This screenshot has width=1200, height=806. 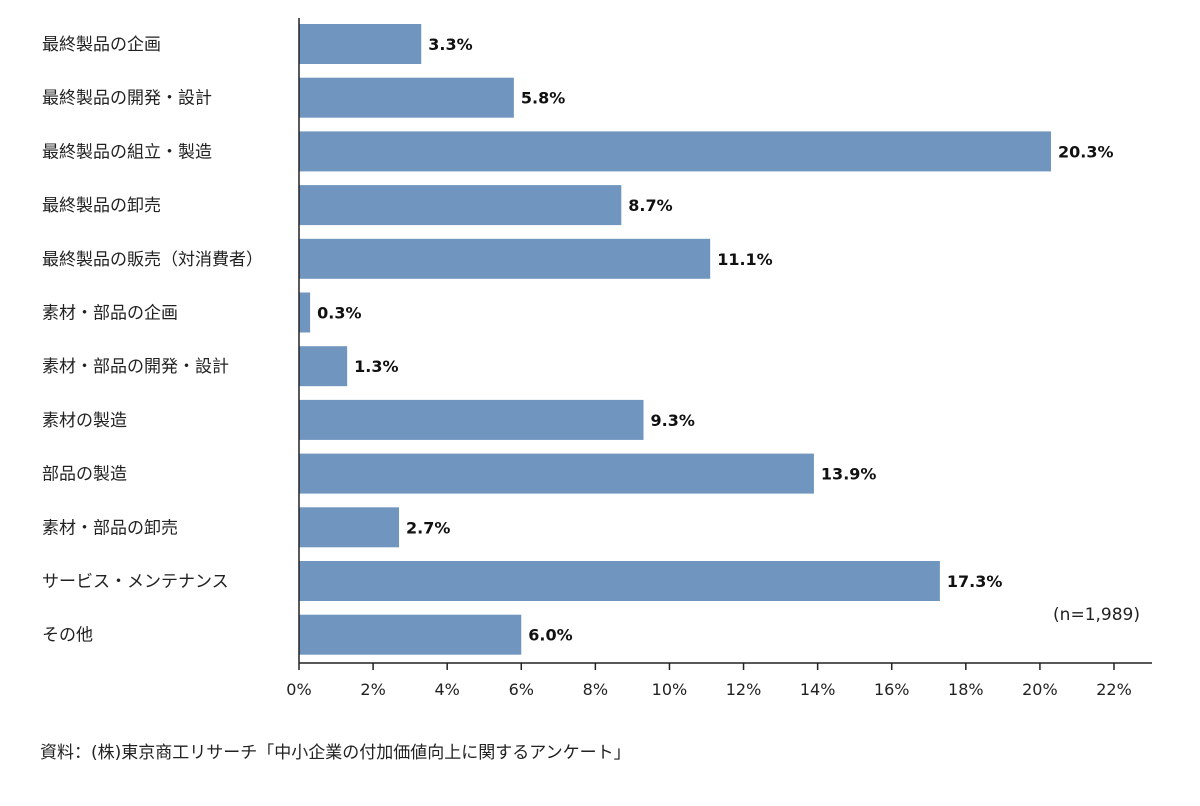 I want to click on data-label: 8.7%, so click(x=650, y=205).